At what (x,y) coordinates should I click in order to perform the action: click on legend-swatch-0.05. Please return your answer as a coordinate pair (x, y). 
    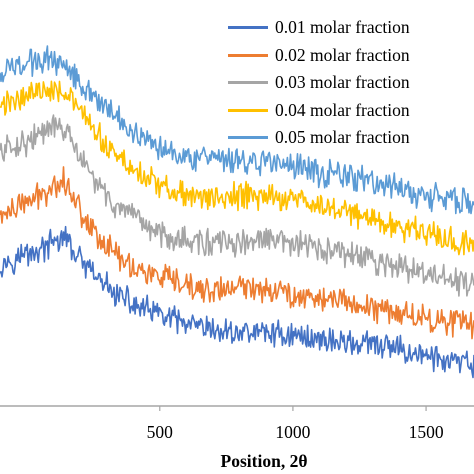
    Looking at the image, I should click on (248, 138).